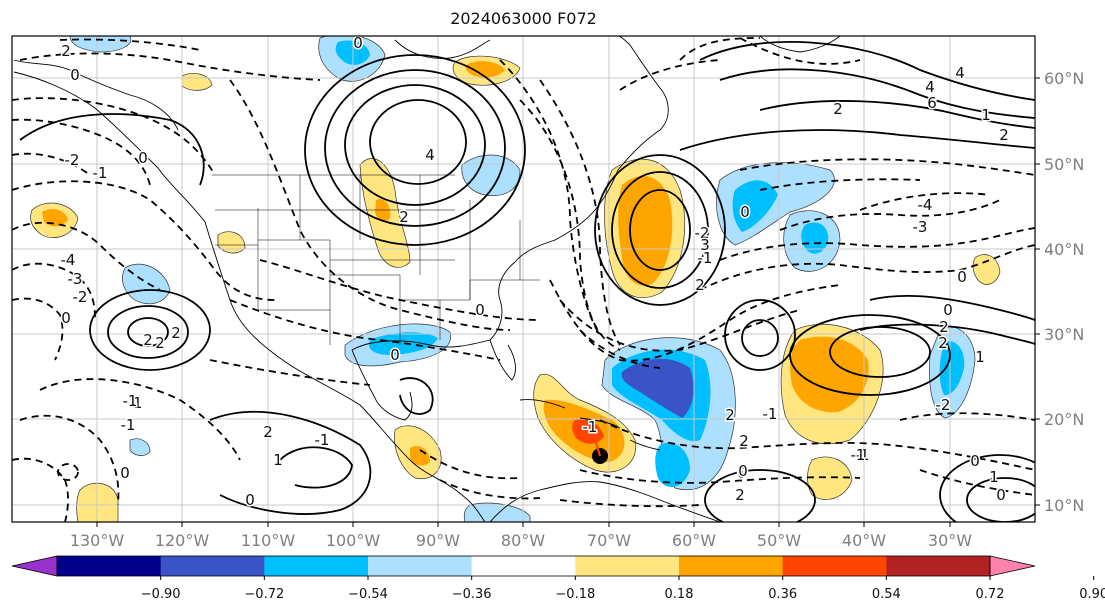 The width and height of the screenshot is (1105, 615). I want to click on lon-label: 110°W, so click(268, 540).